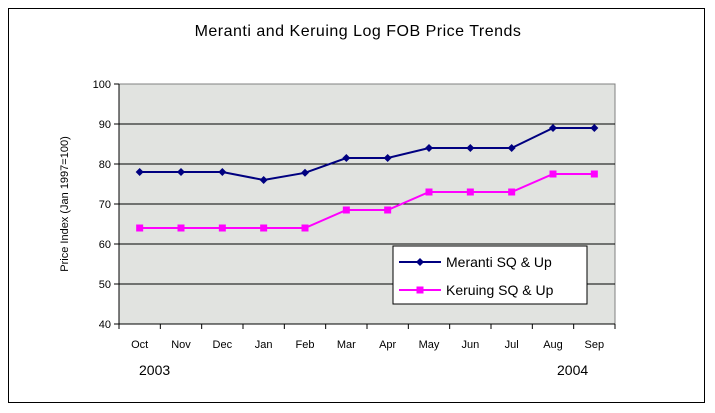  What do you see at coordinates (102, 85) in the screenshot?
I see `y-tick-label: 100` at bounding box center [102, 85].